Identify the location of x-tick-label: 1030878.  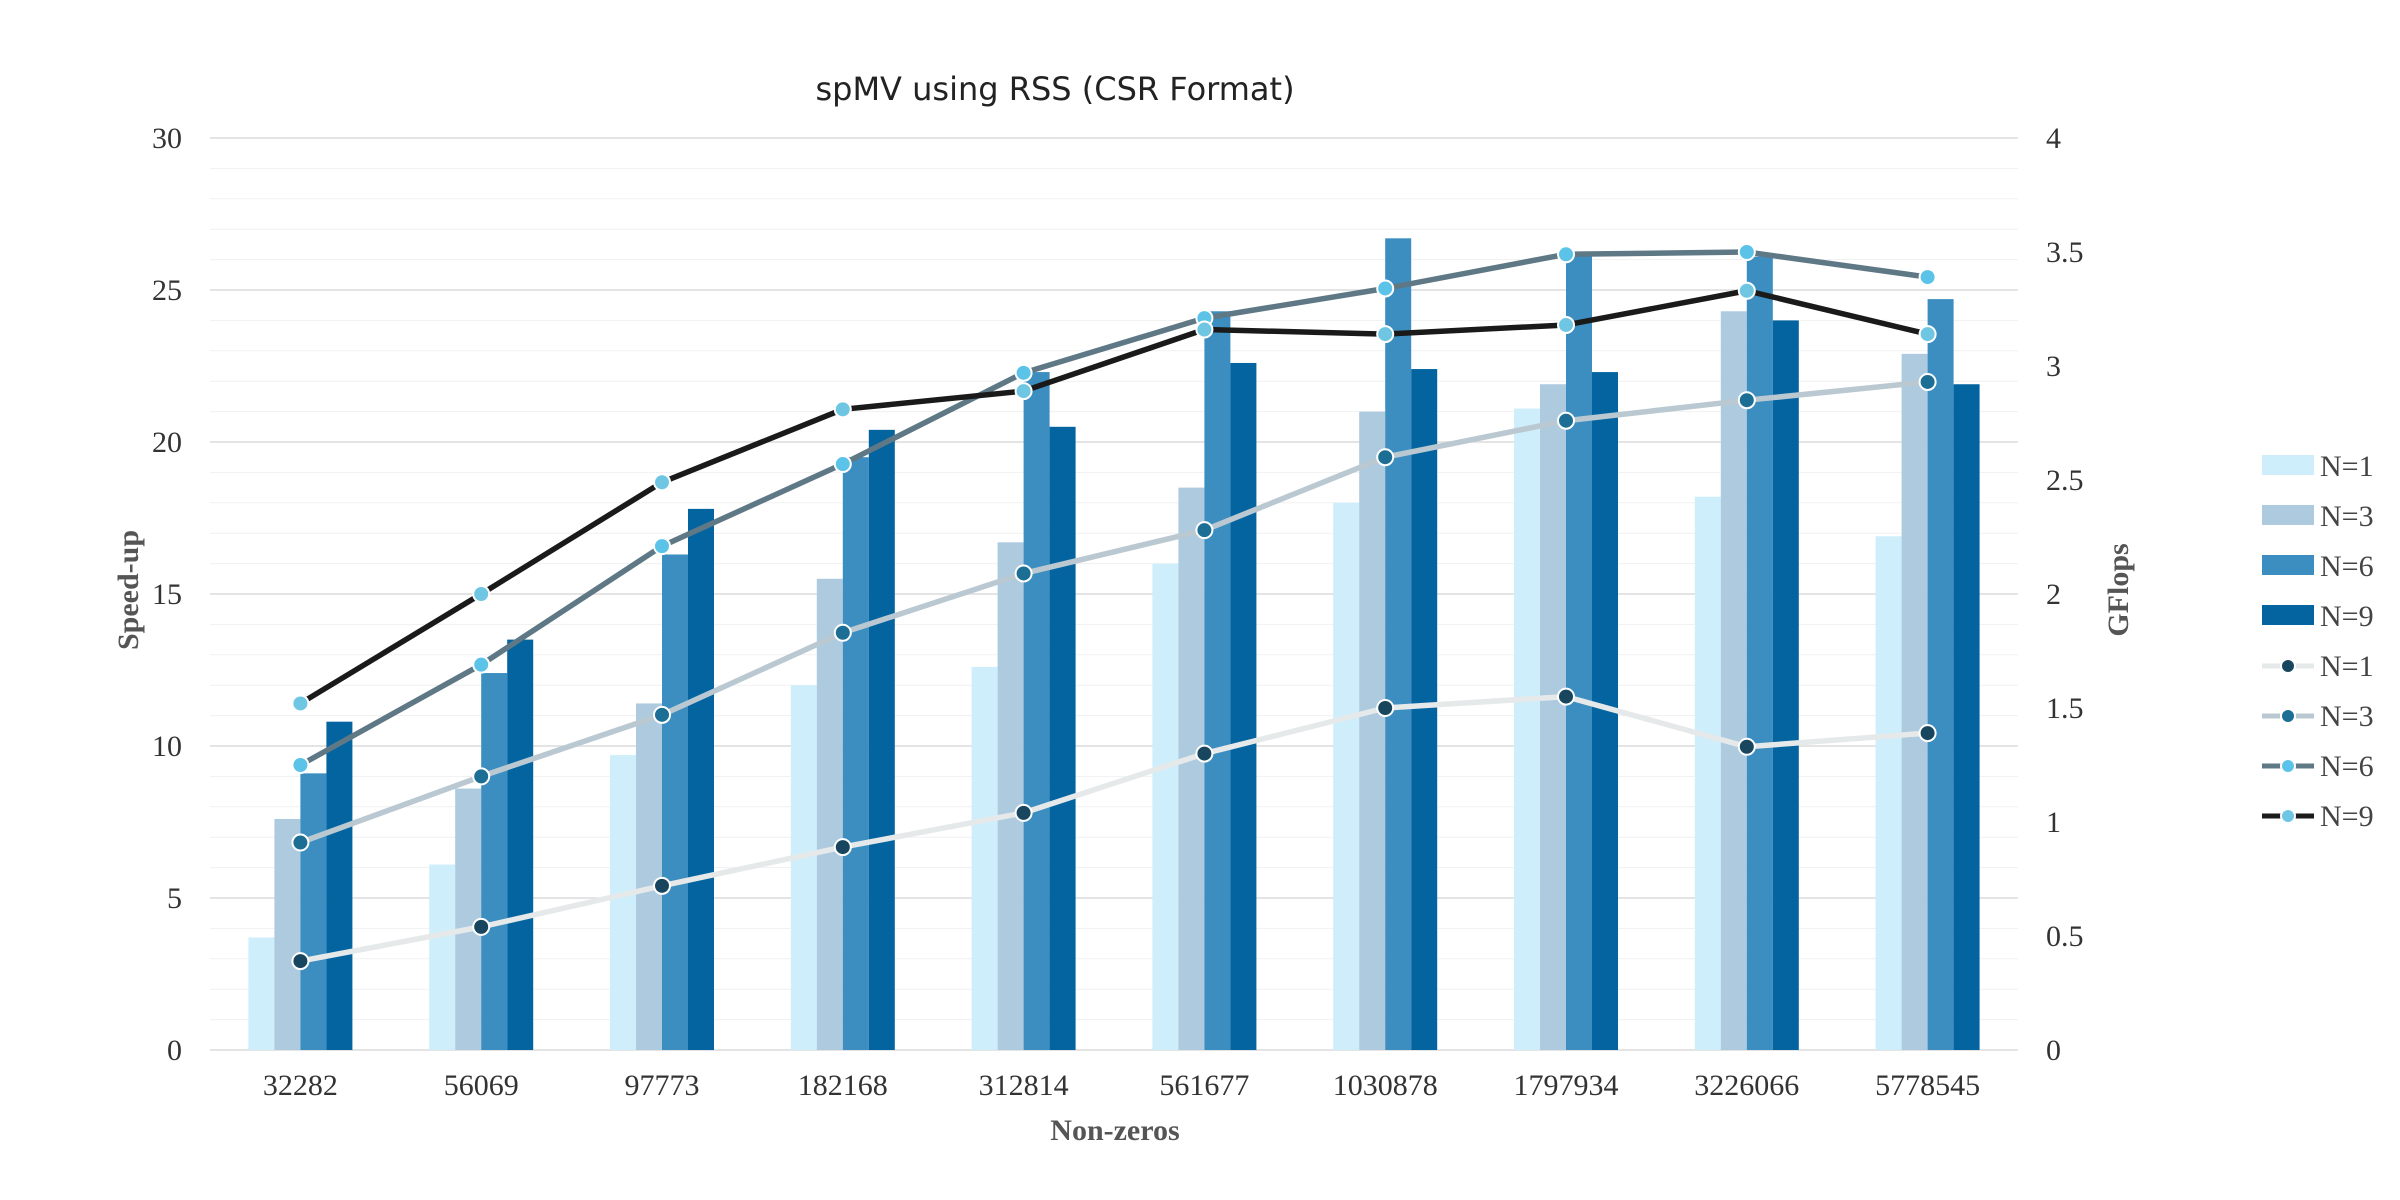
(1385, 1085).